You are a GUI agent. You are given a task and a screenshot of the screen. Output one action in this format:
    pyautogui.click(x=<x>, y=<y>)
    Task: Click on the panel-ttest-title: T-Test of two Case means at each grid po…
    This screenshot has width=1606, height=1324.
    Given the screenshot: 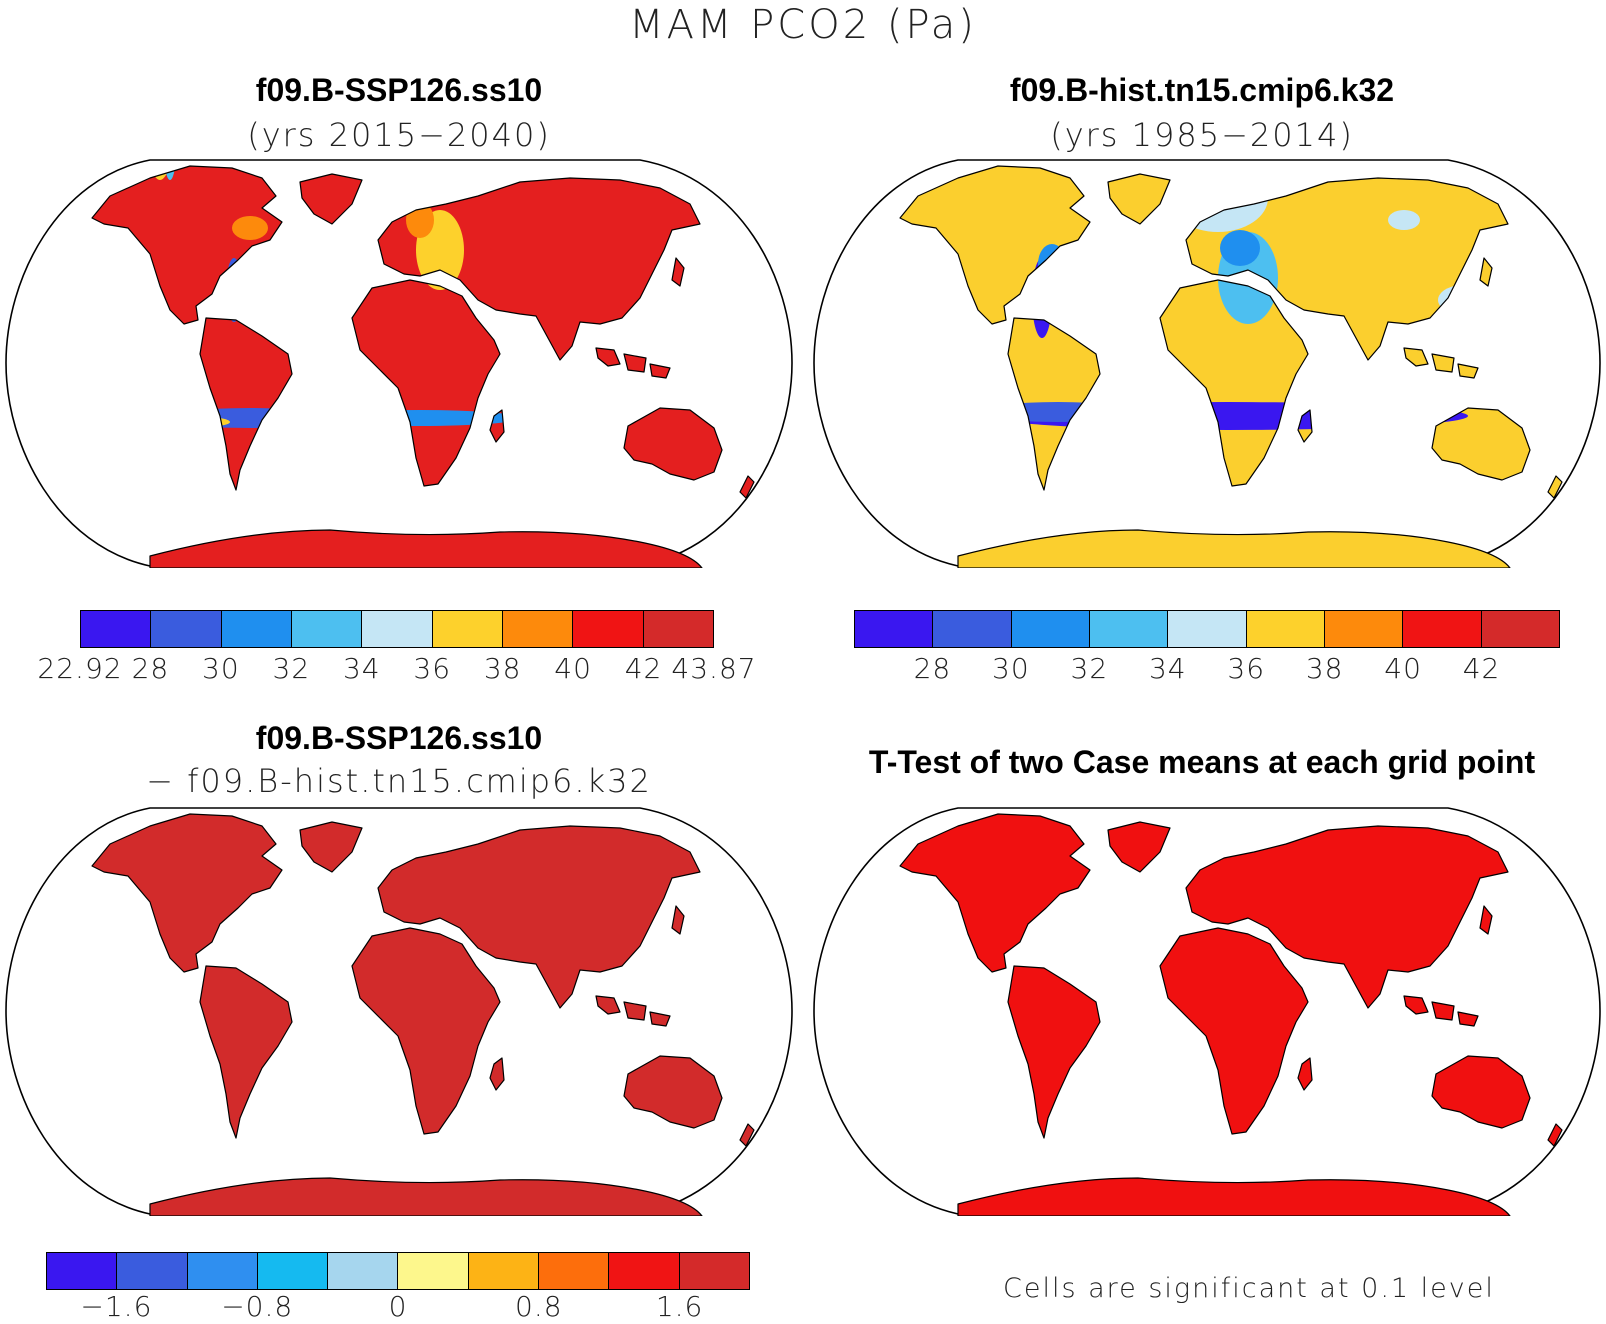 What is the action you would take?
    pyautogui.click(x=1202, y=762)
    